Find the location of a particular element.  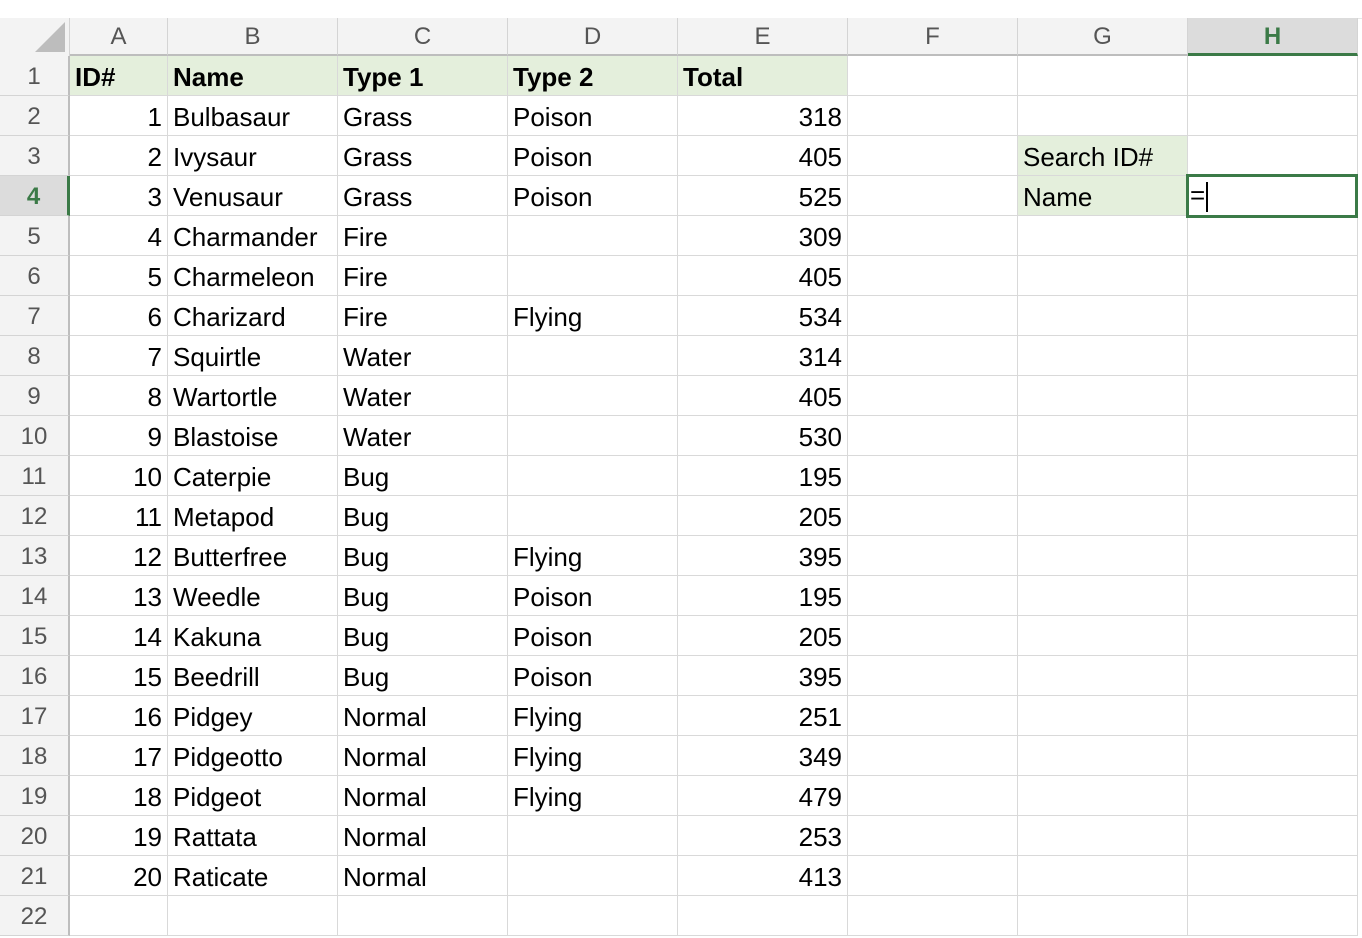

cell-E9: 405 is located at coordinates (763, 396).